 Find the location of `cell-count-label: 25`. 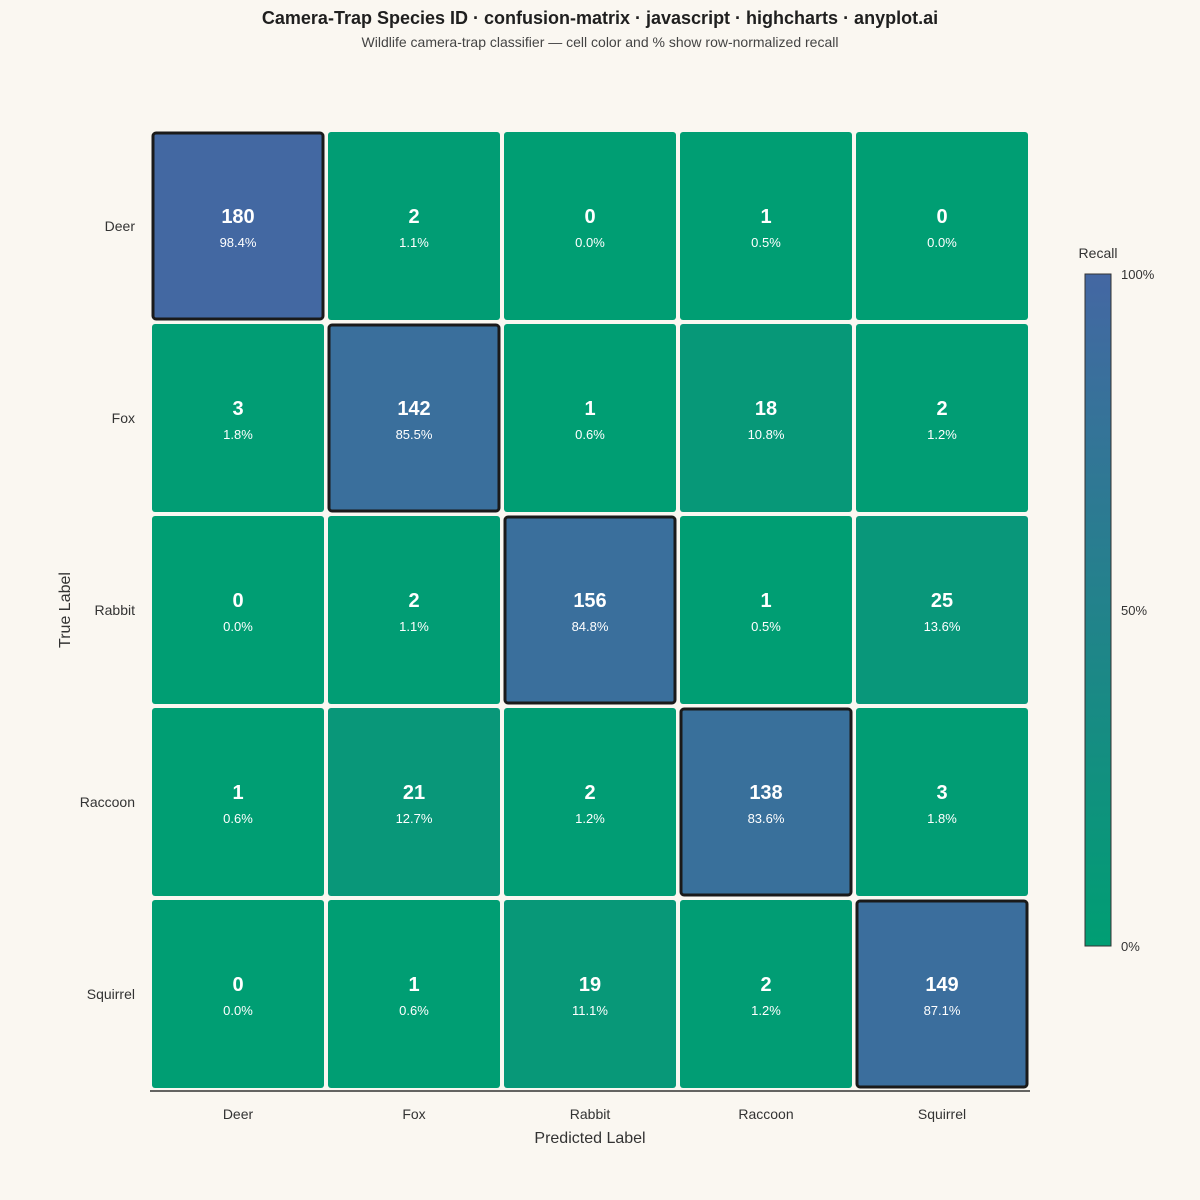

cell-count-label: 25 is located at coordinates (942, 601).